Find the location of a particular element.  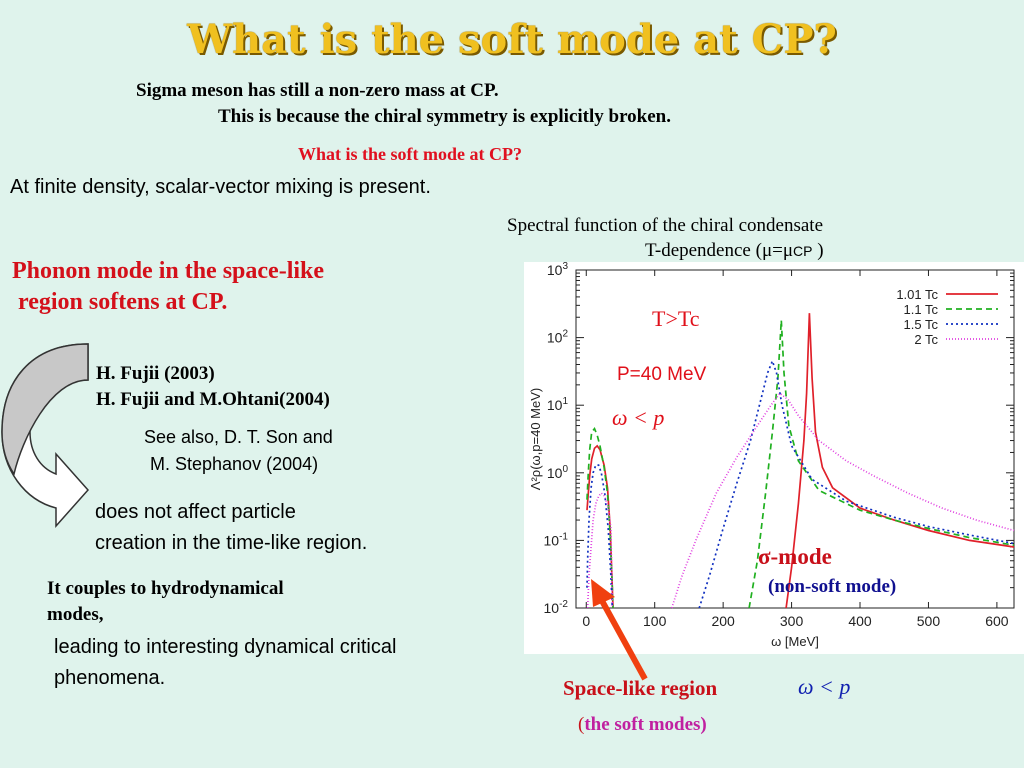

sigma-mode-label: σ-mode is located at coordinates (795, 556).